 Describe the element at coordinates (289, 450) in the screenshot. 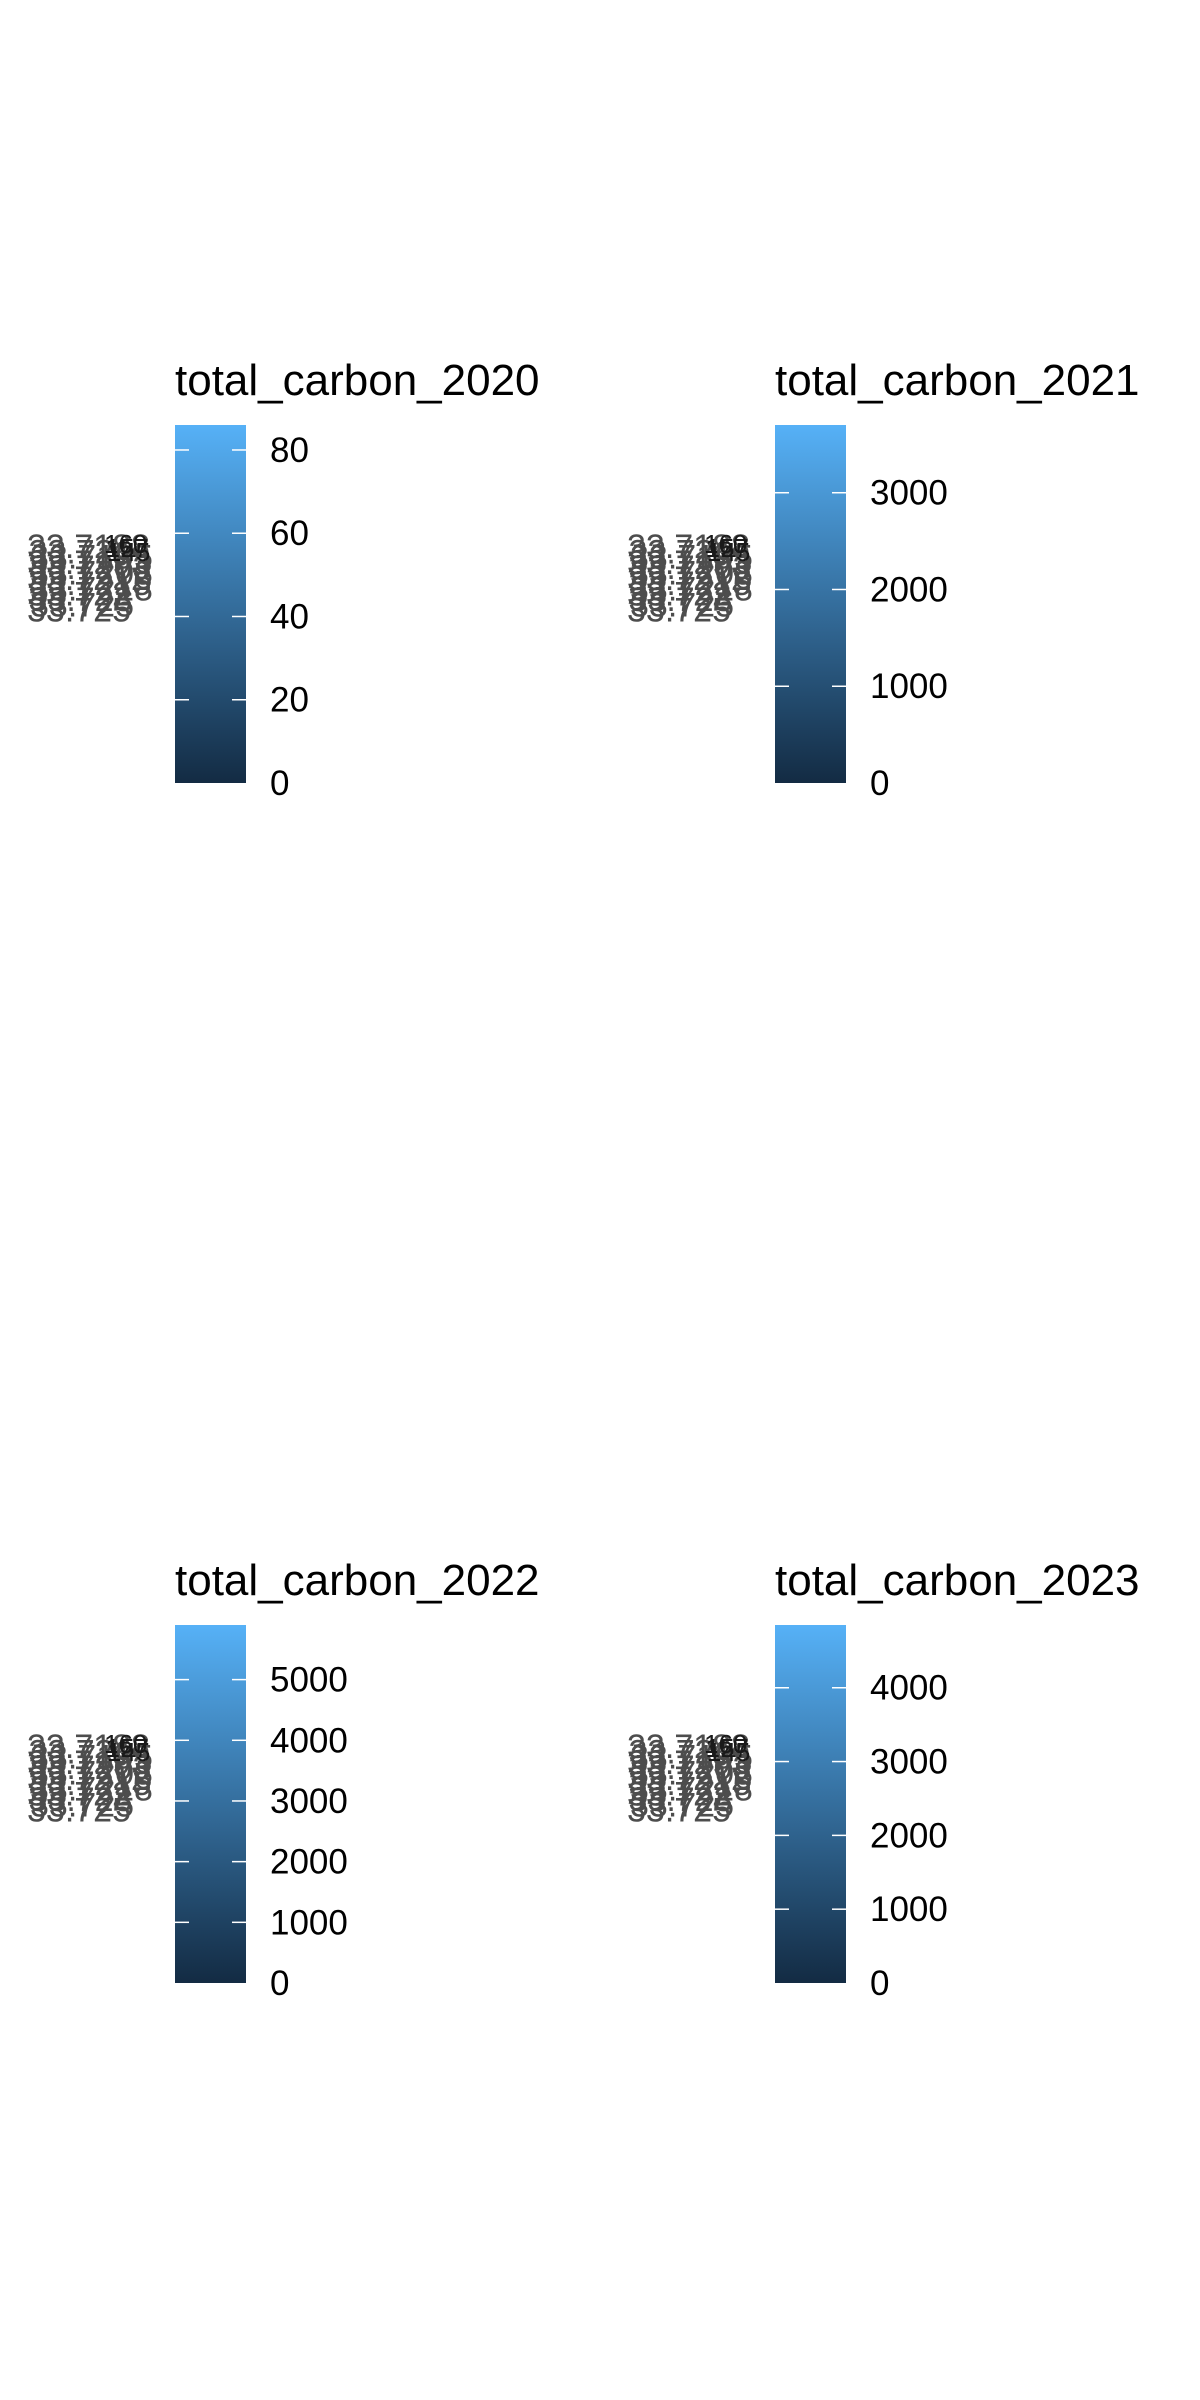

I see `colorbar-tick-label: 80` at that location.